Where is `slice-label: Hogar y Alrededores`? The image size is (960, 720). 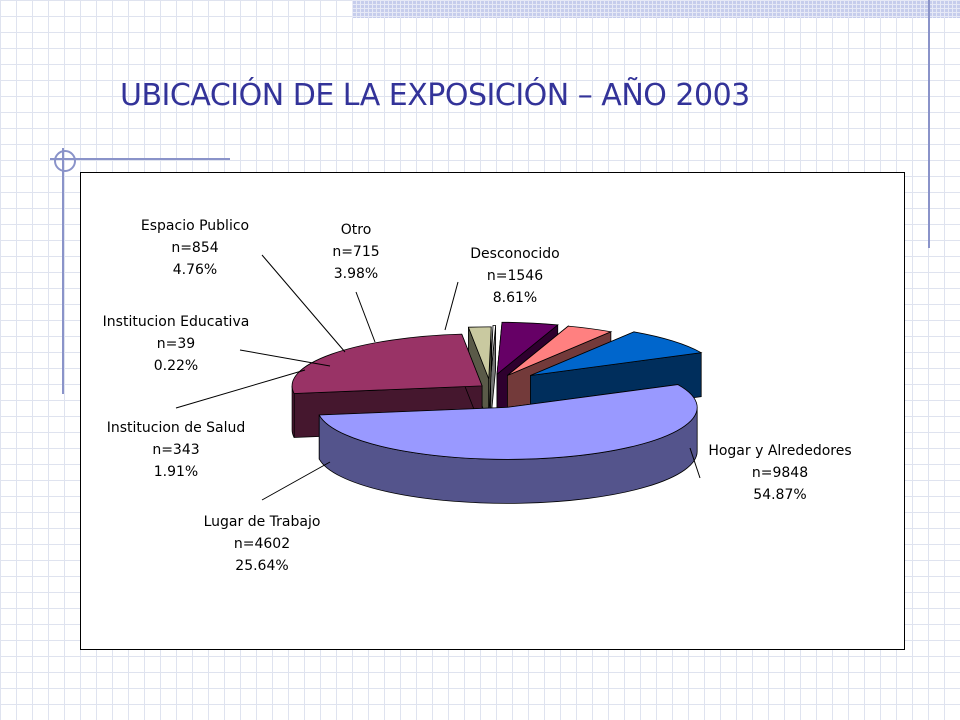 slice-label: Hogar y Alrededores is located at coordinates (779, 451).